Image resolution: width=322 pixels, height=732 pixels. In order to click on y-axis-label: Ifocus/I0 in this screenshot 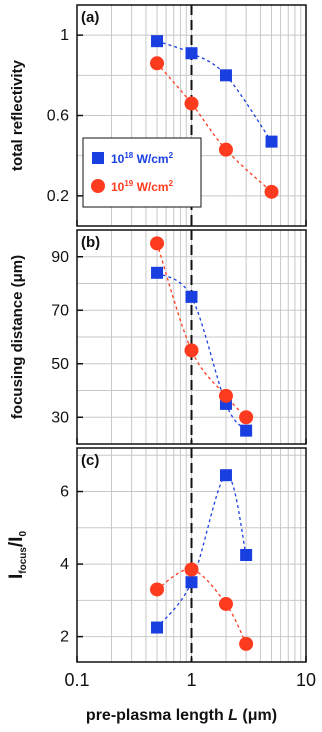, I will do `click(17, 555)`.